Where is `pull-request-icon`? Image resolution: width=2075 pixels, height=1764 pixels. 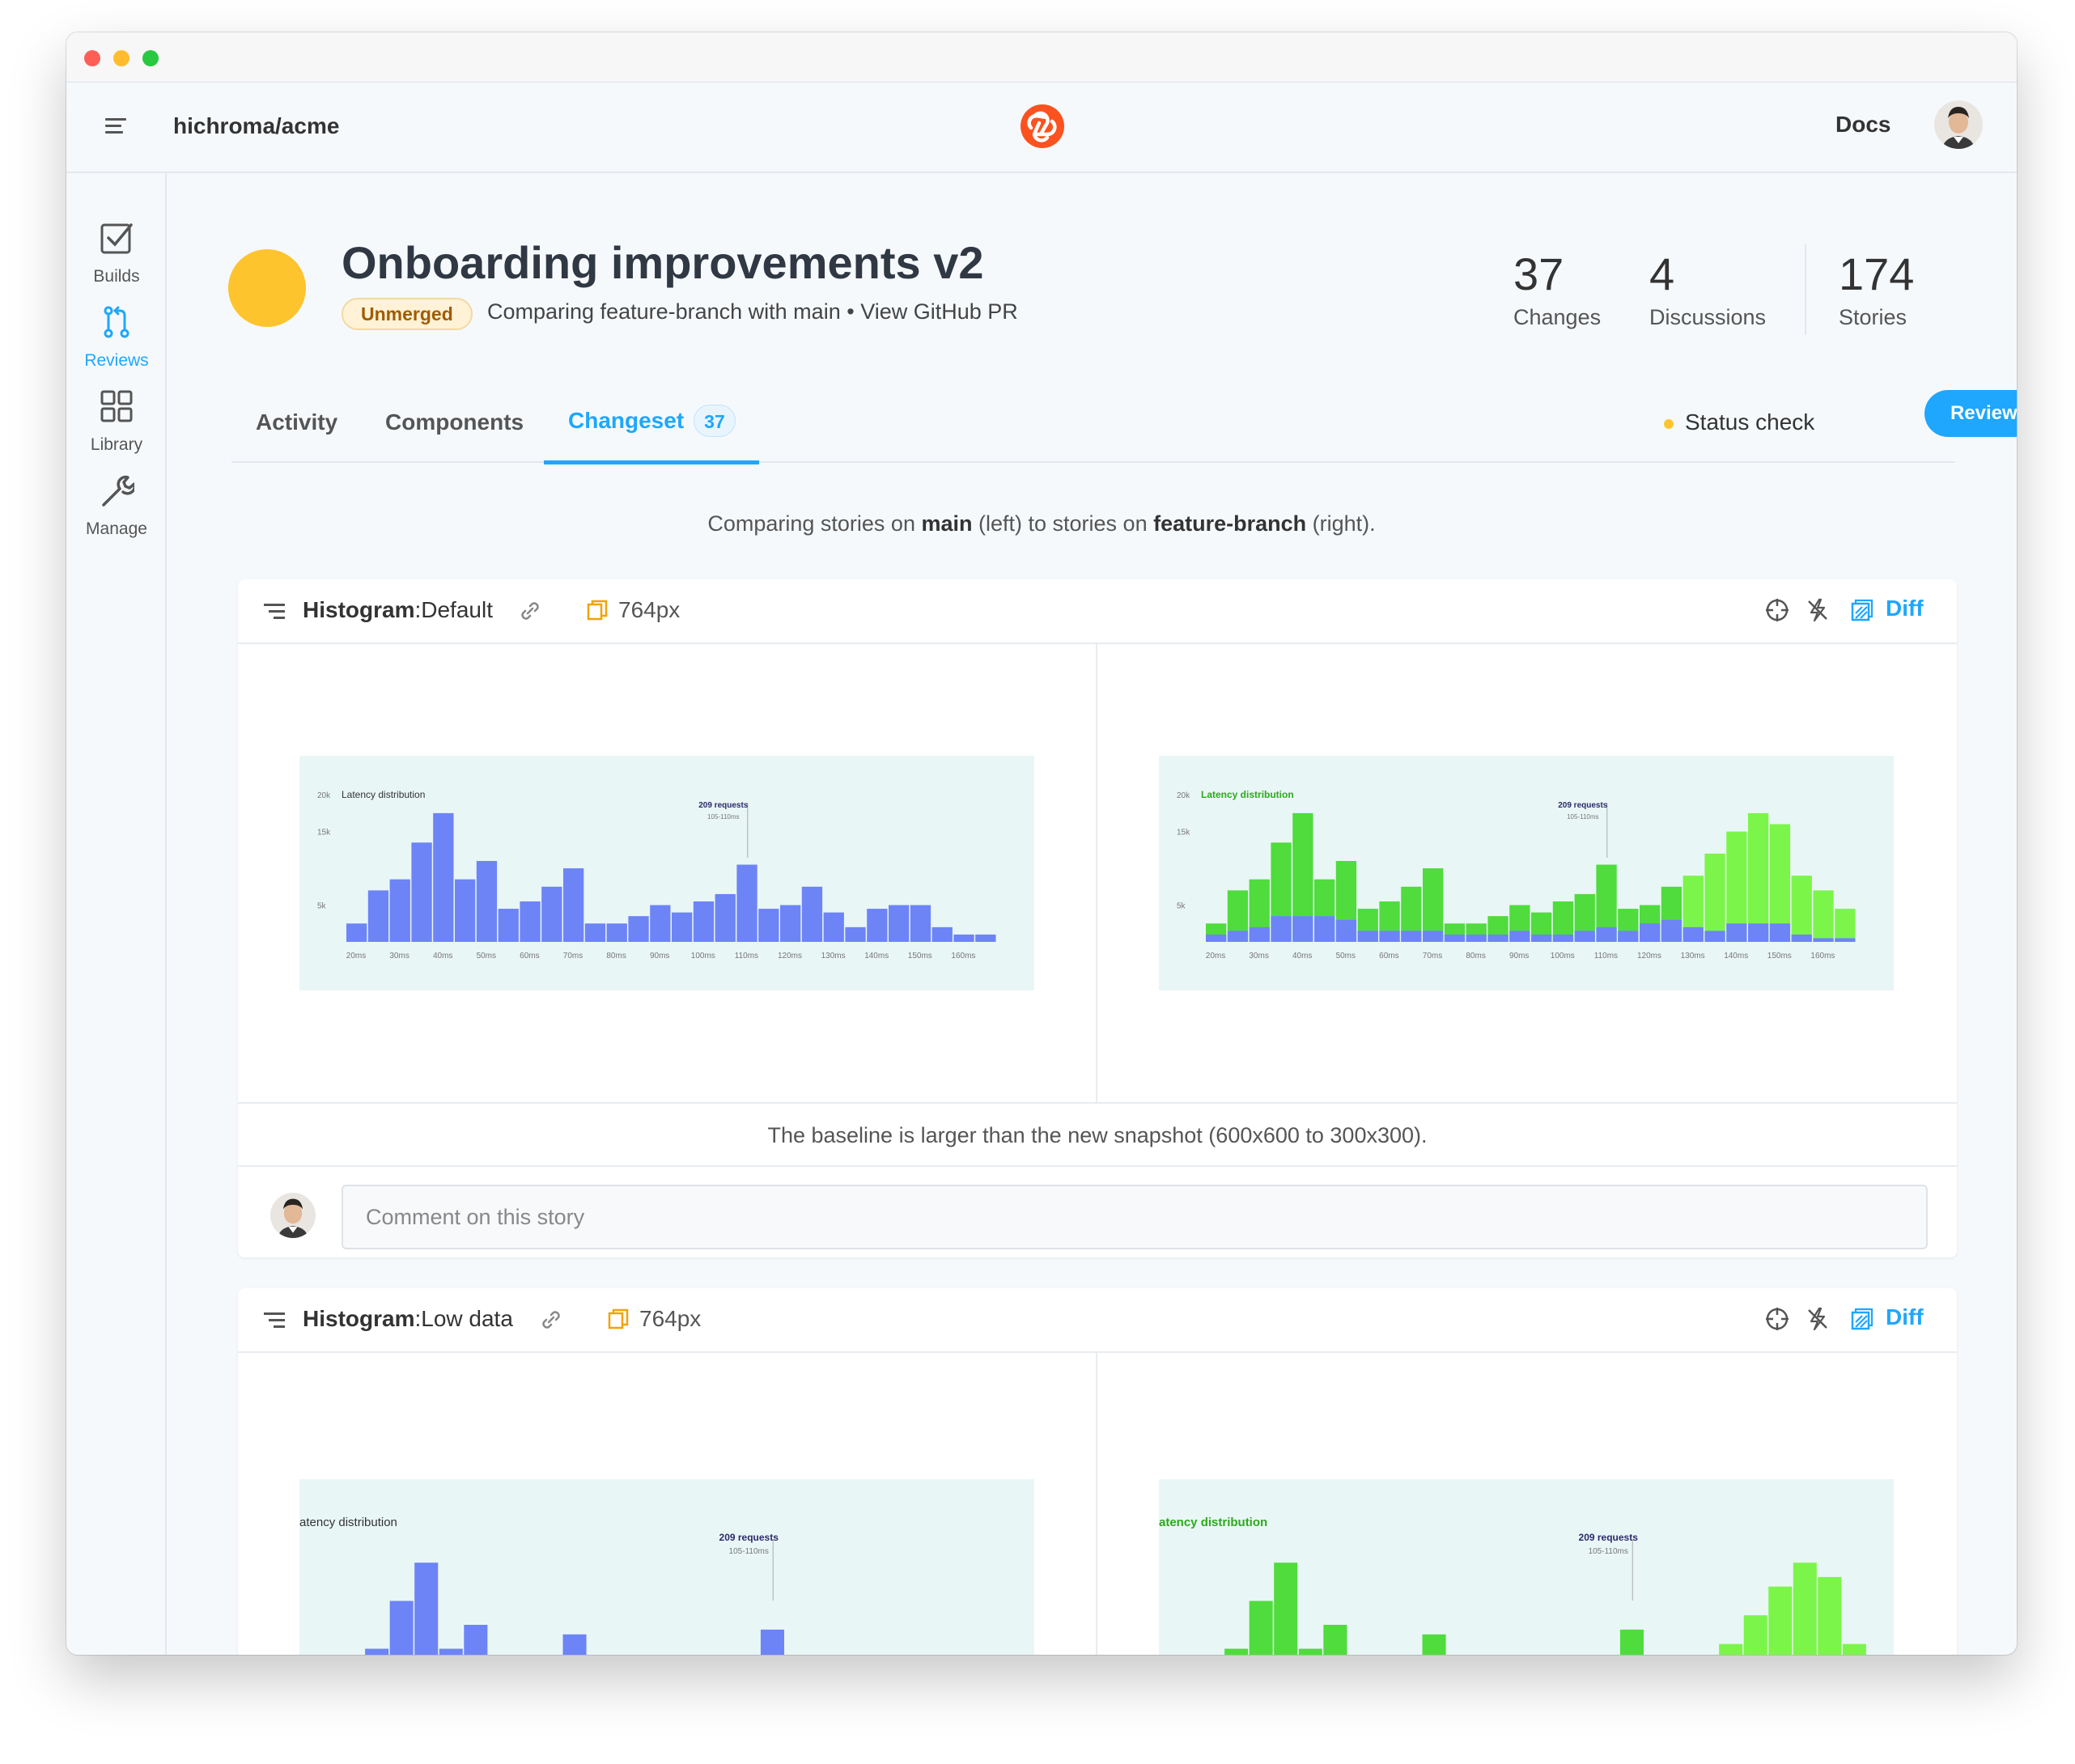 pull-request-icon is located at coordinates (116, 322).